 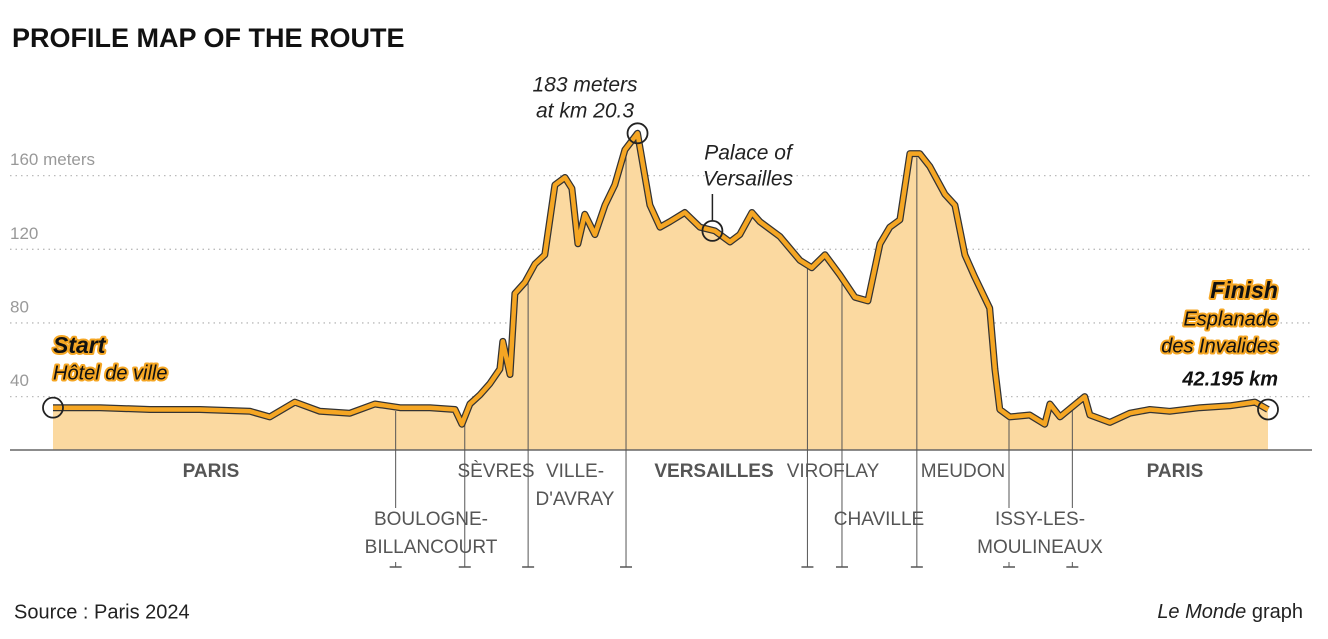 What do you see at coordinates (575, 471) in the screenshot?
I see `place-label: VILLE-` at bounding box center [575, 471].